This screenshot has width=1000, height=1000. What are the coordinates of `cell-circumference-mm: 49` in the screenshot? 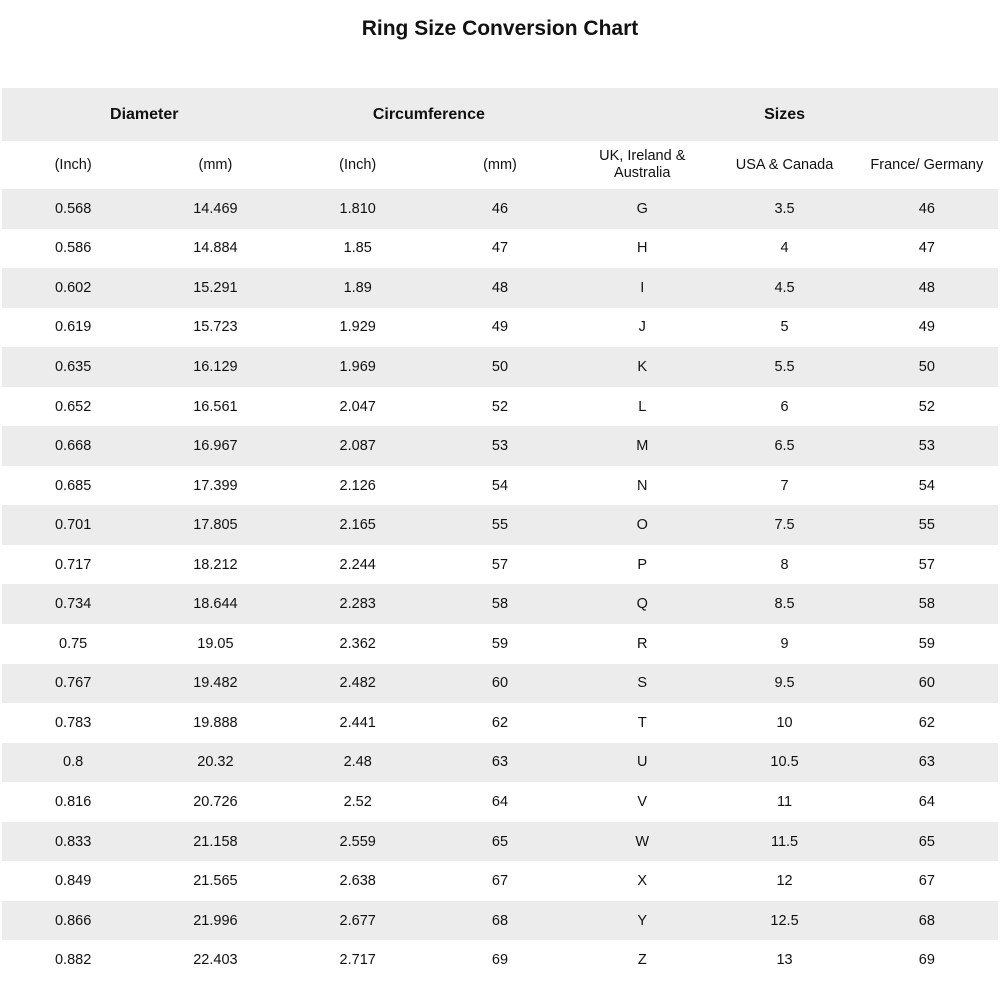 It's located at (500, 327).